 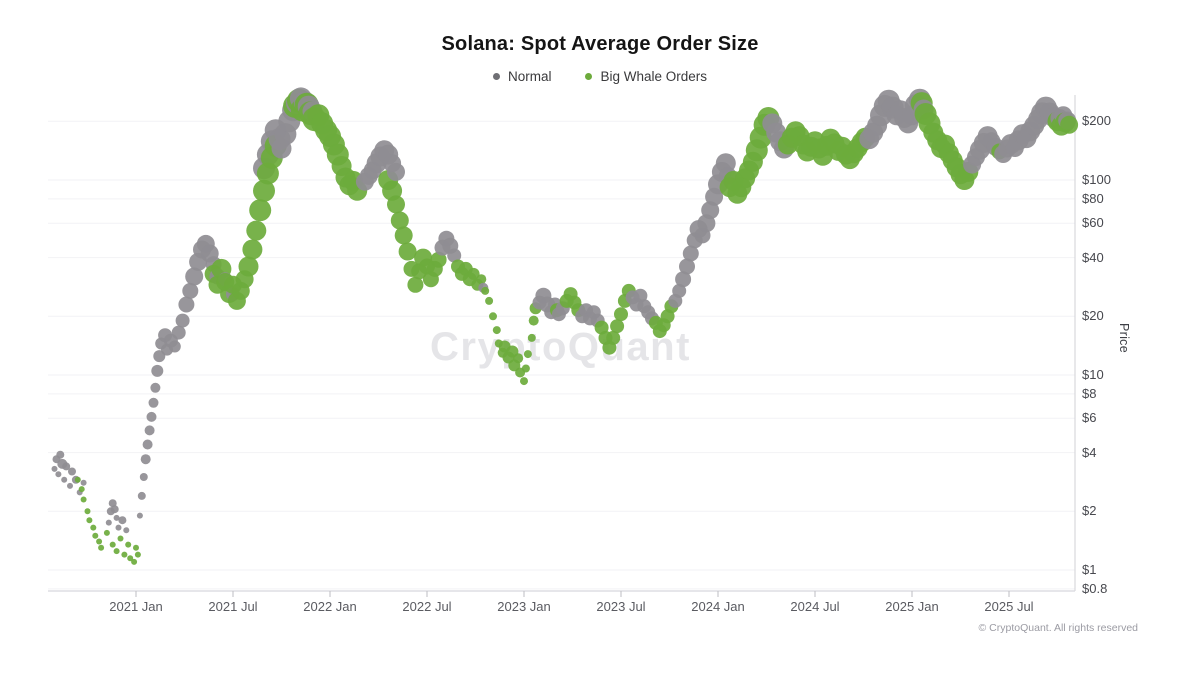 I want to click on x-tick-label: 2023 Jul, so click(x=621, y=606).